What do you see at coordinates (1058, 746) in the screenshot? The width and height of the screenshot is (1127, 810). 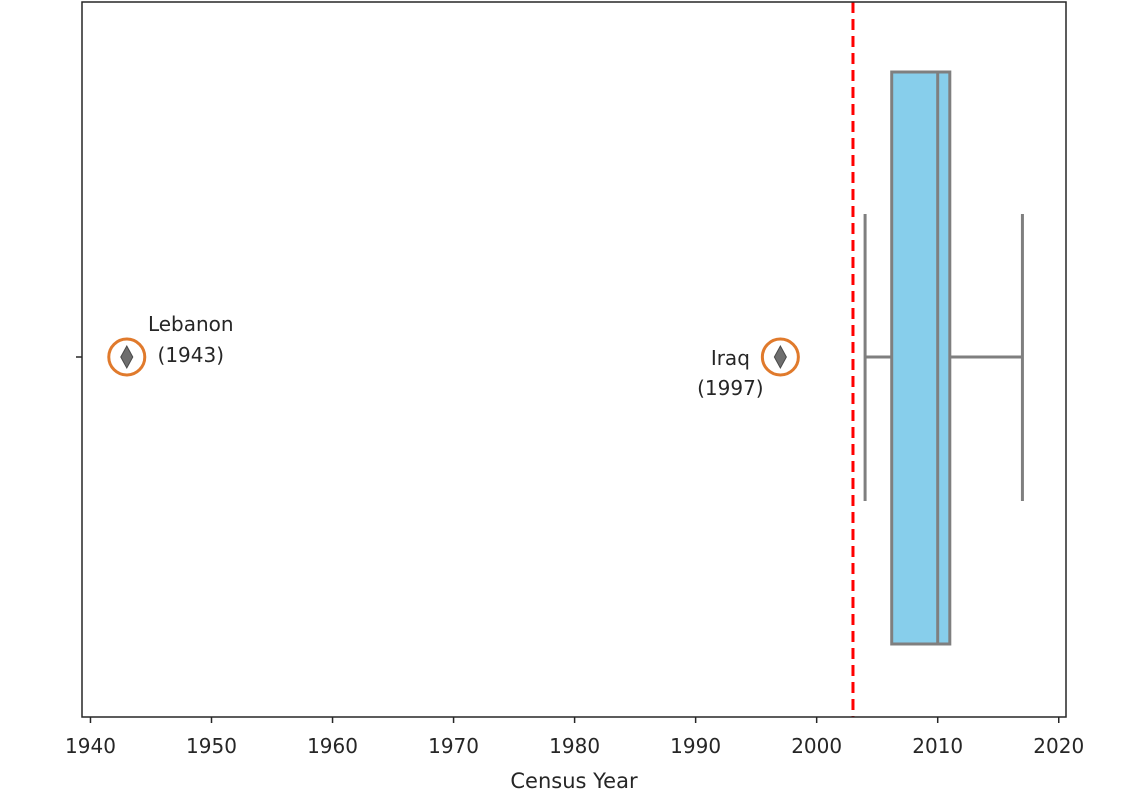 I see `x-tick-label: 2020` at bounding box center [1058, 746].